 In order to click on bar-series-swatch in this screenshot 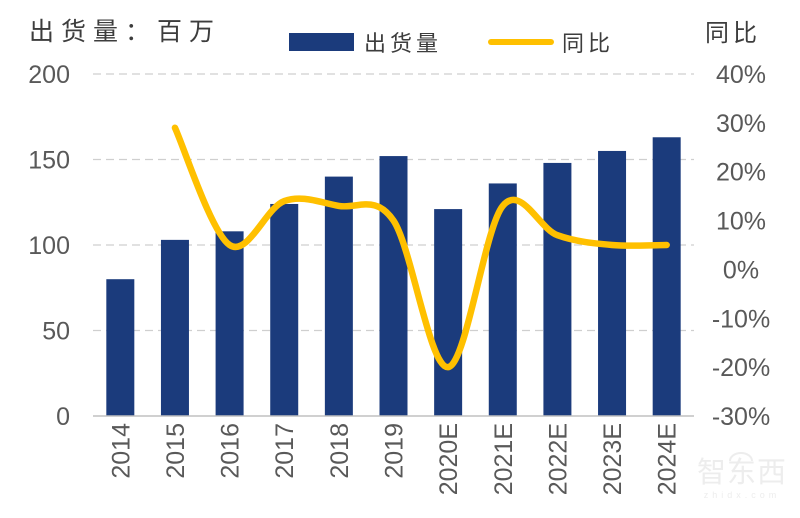, I will do `click(321, 42)`.